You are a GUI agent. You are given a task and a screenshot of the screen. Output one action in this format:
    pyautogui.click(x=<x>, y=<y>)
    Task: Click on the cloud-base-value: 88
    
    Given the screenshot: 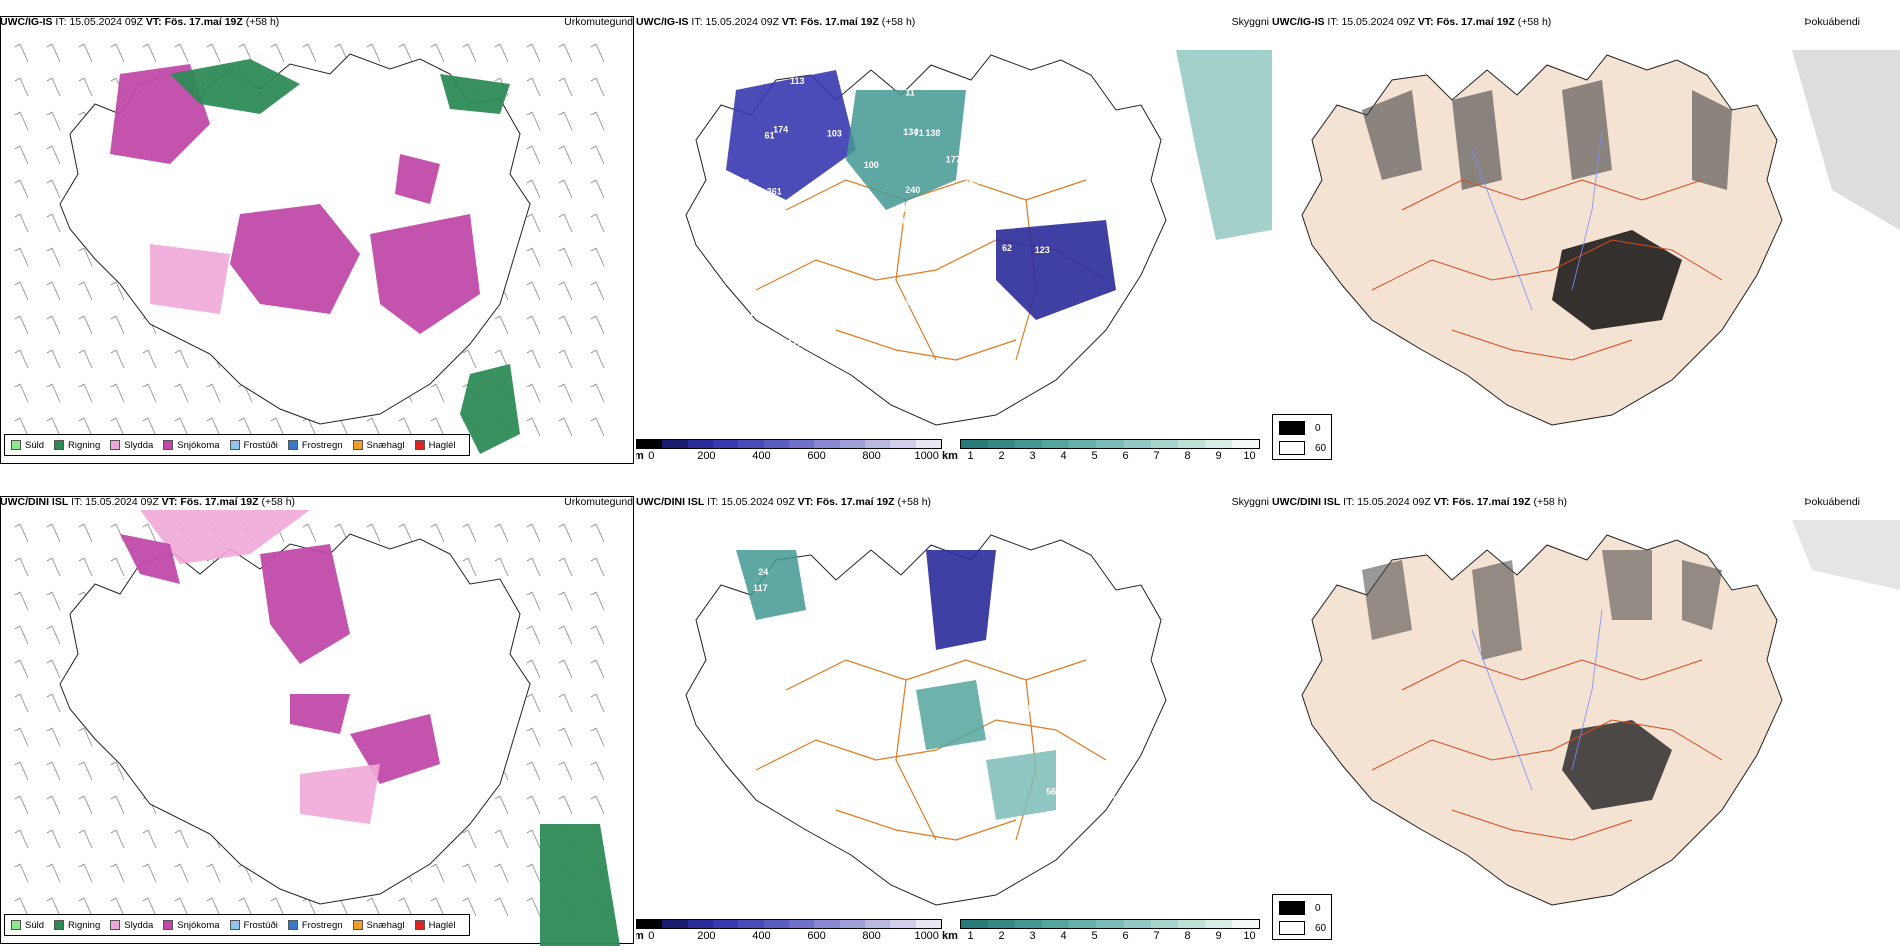 What is the action you would take?
    pyautogui.click(x=786, y=283)
    